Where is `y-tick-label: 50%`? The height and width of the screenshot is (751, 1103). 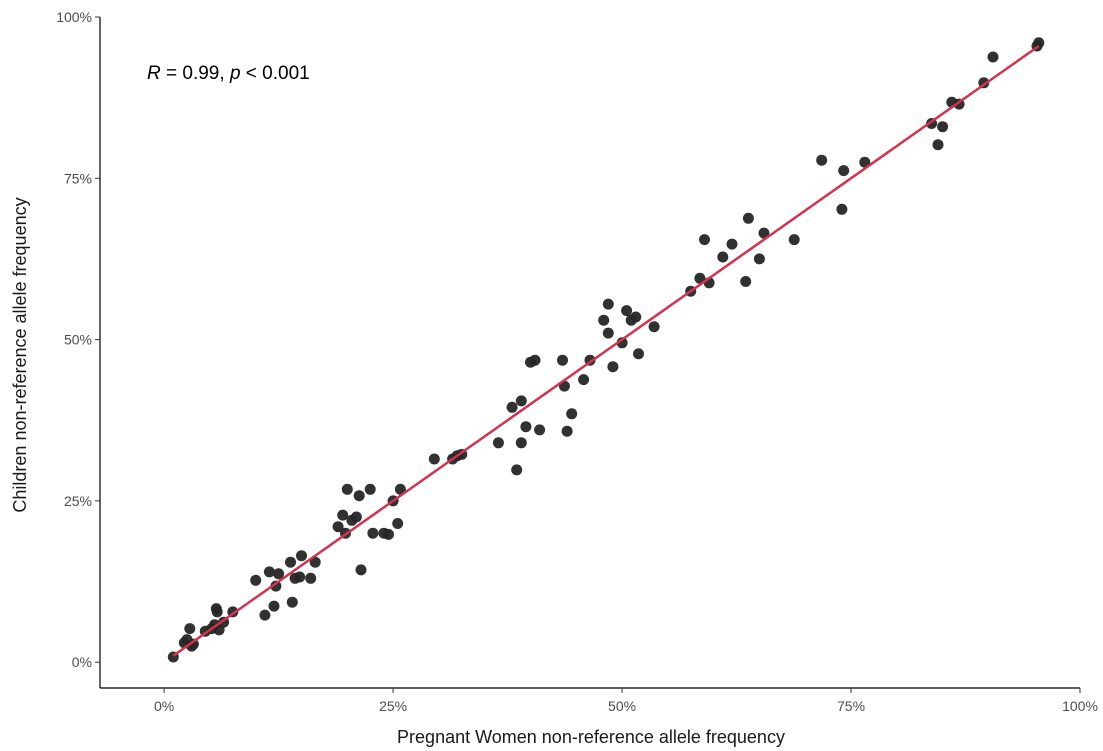 y-tick-label: 50% is located at coordinates (78, 340).